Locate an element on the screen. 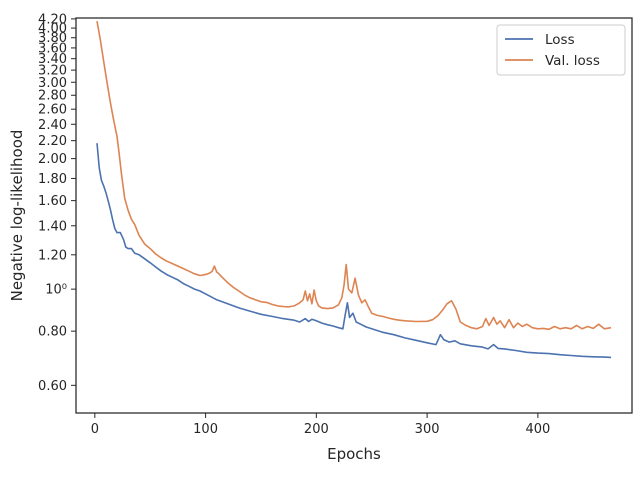  y-tick-label: 3.20 is located at coordinates (52, 71).